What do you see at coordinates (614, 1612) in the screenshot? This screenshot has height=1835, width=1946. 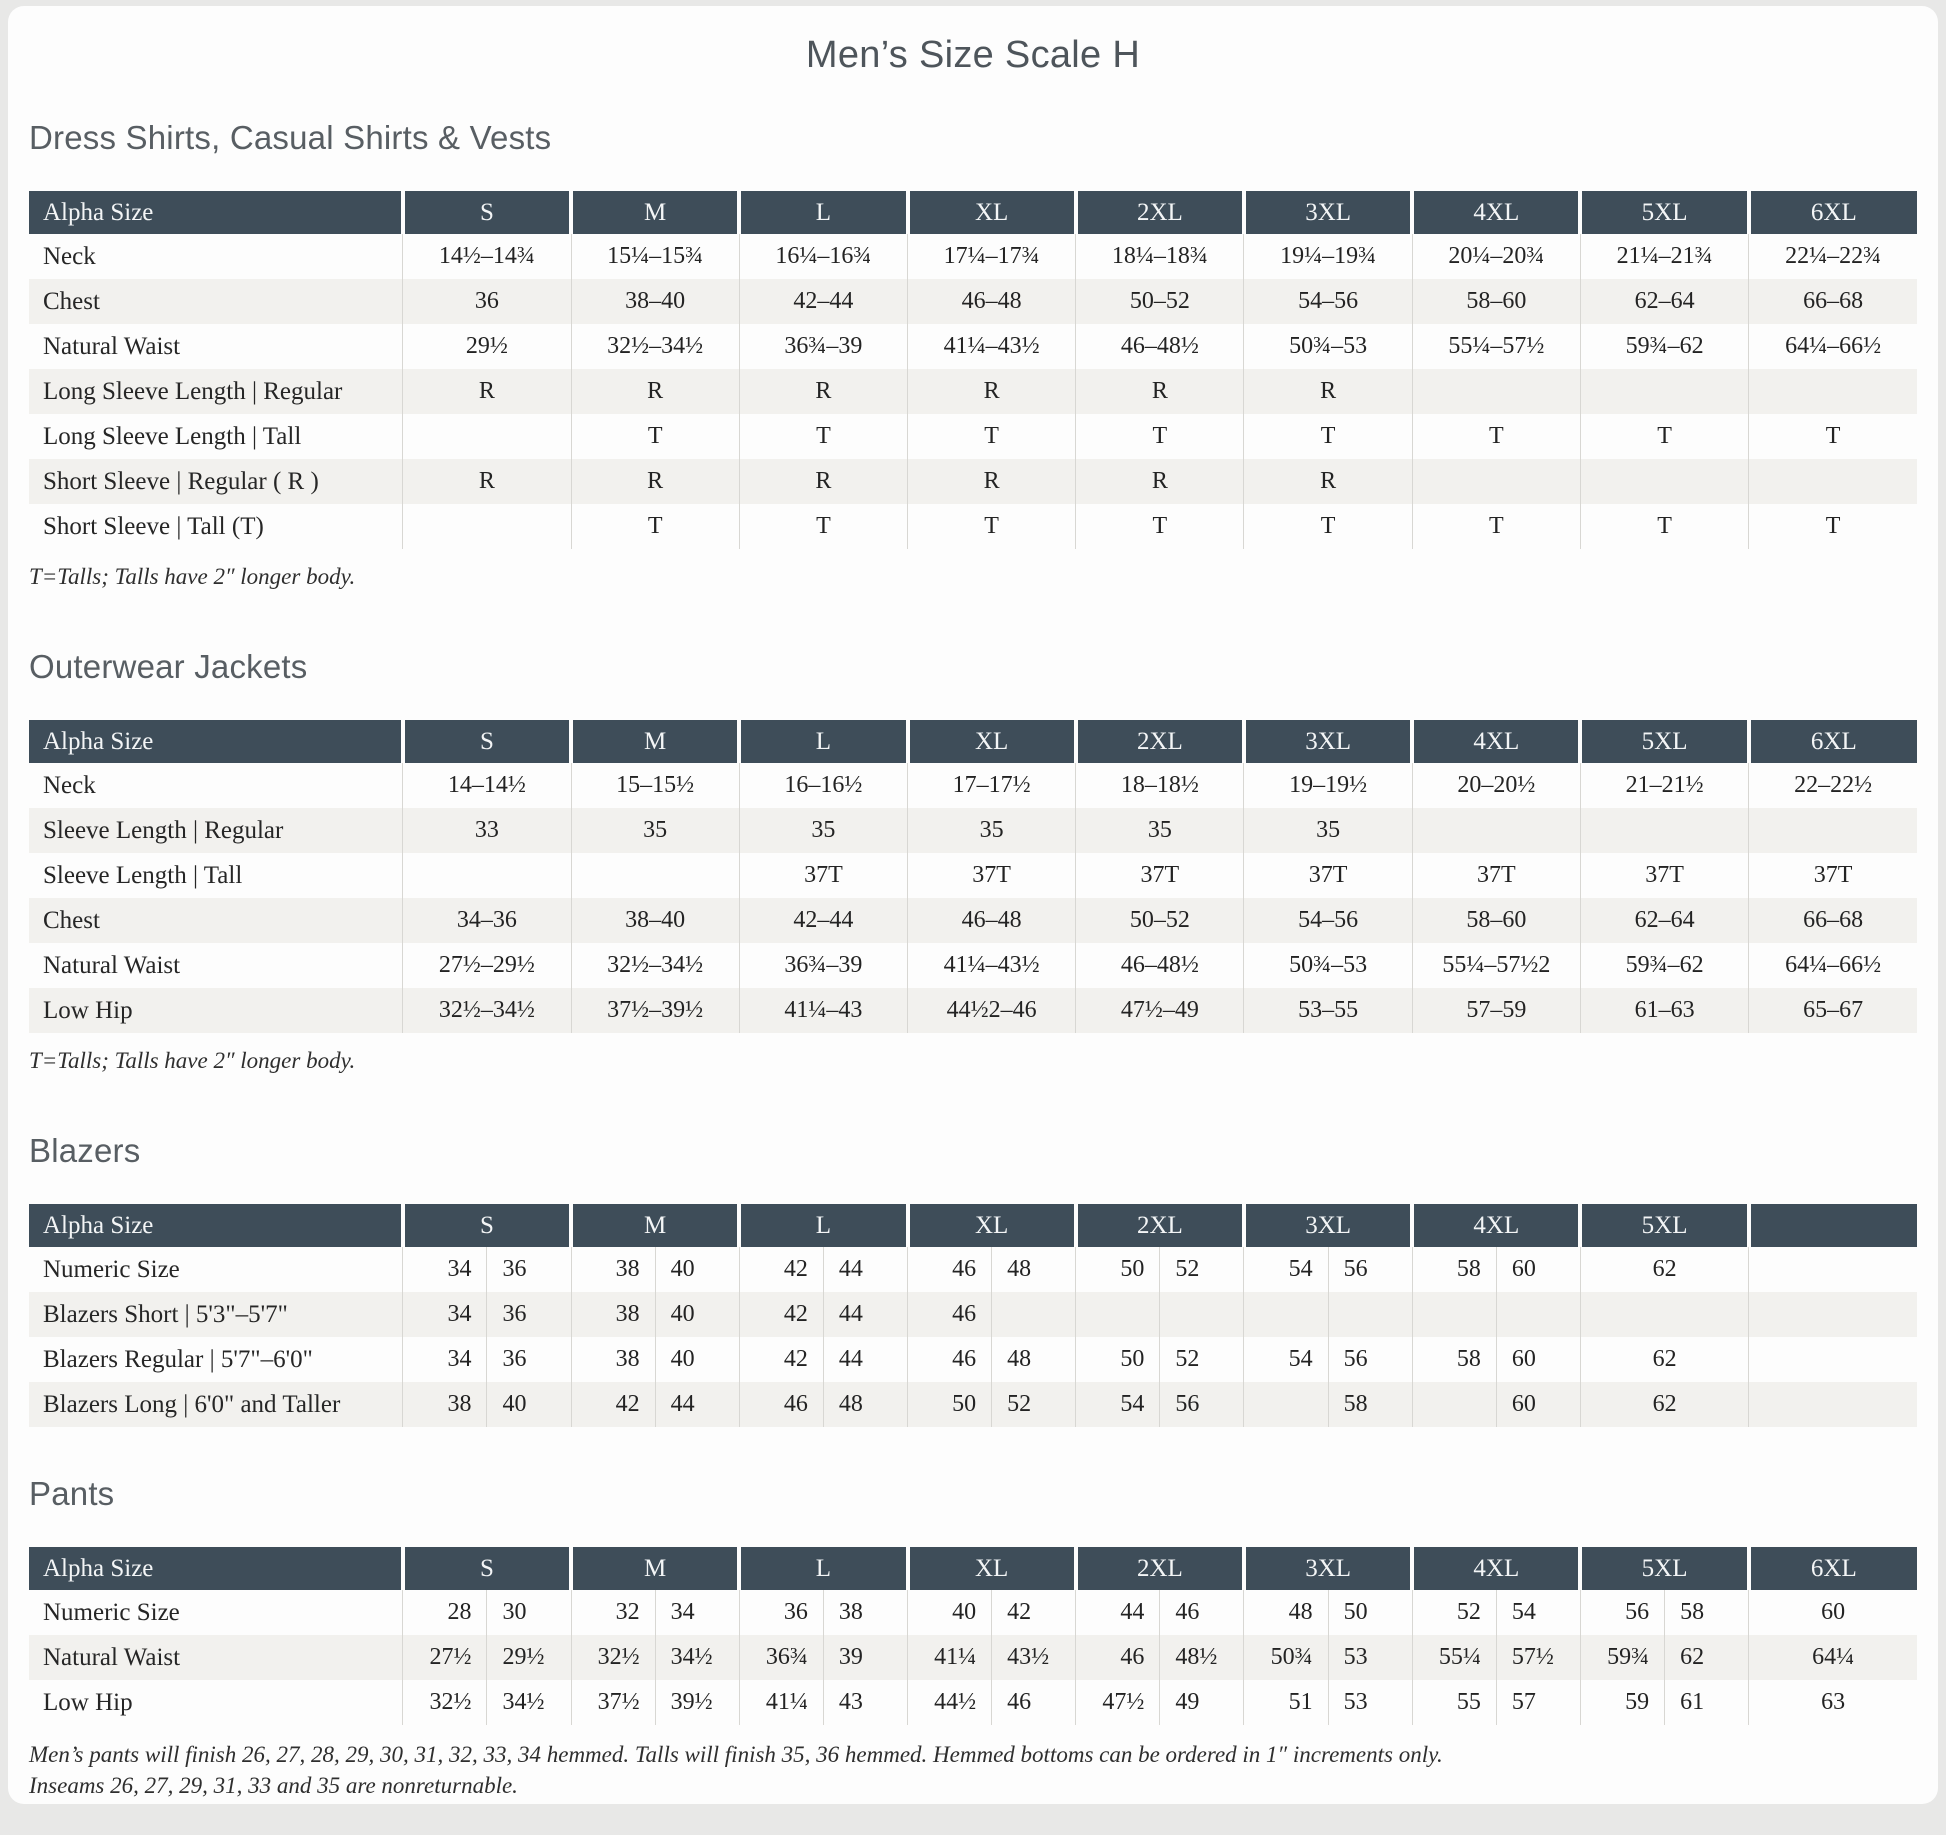 I see `cell-value-left: 32` at bounding box center [614, 1612].